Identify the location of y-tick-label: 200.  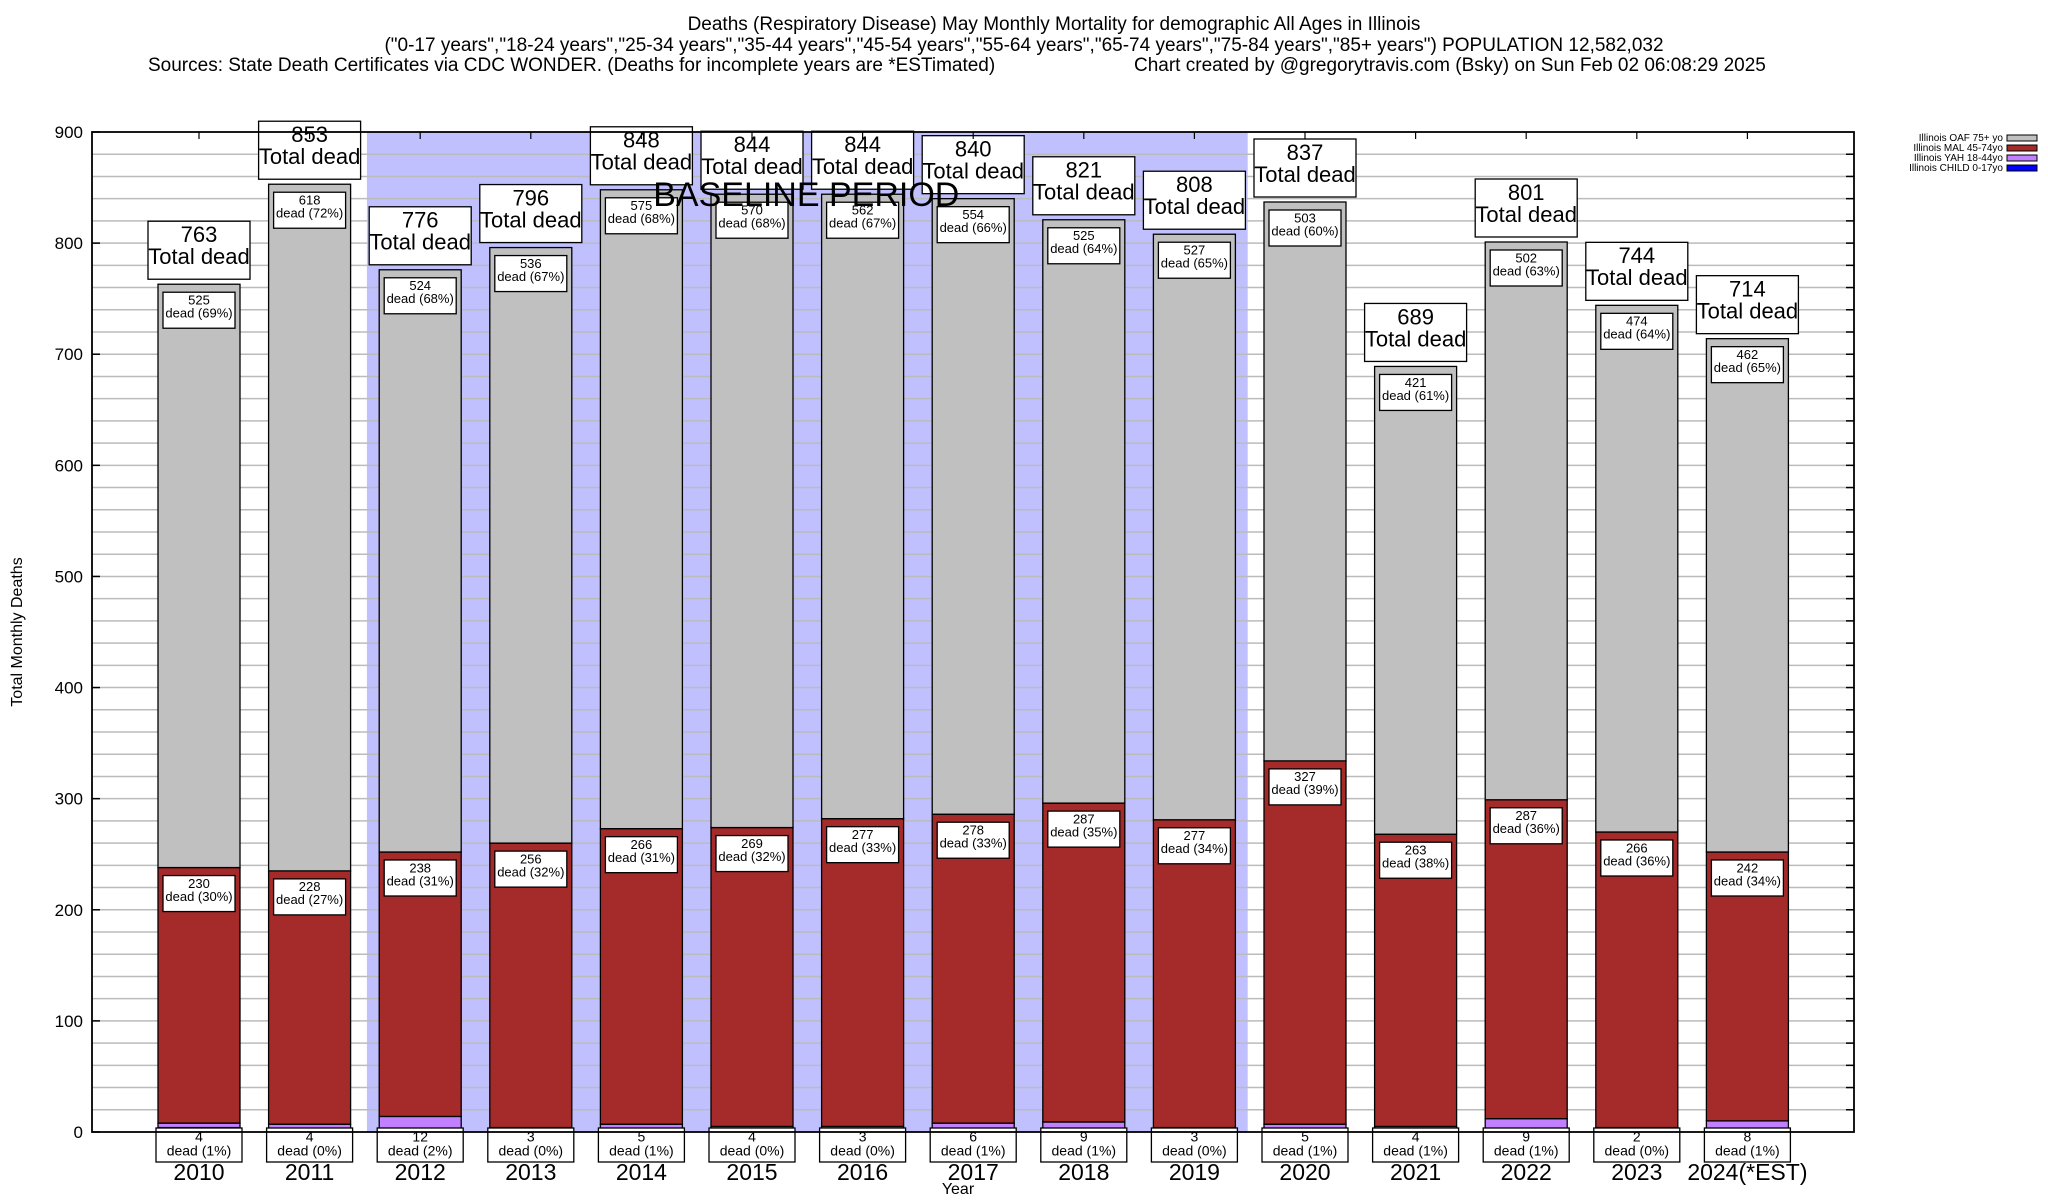
(69, 910).